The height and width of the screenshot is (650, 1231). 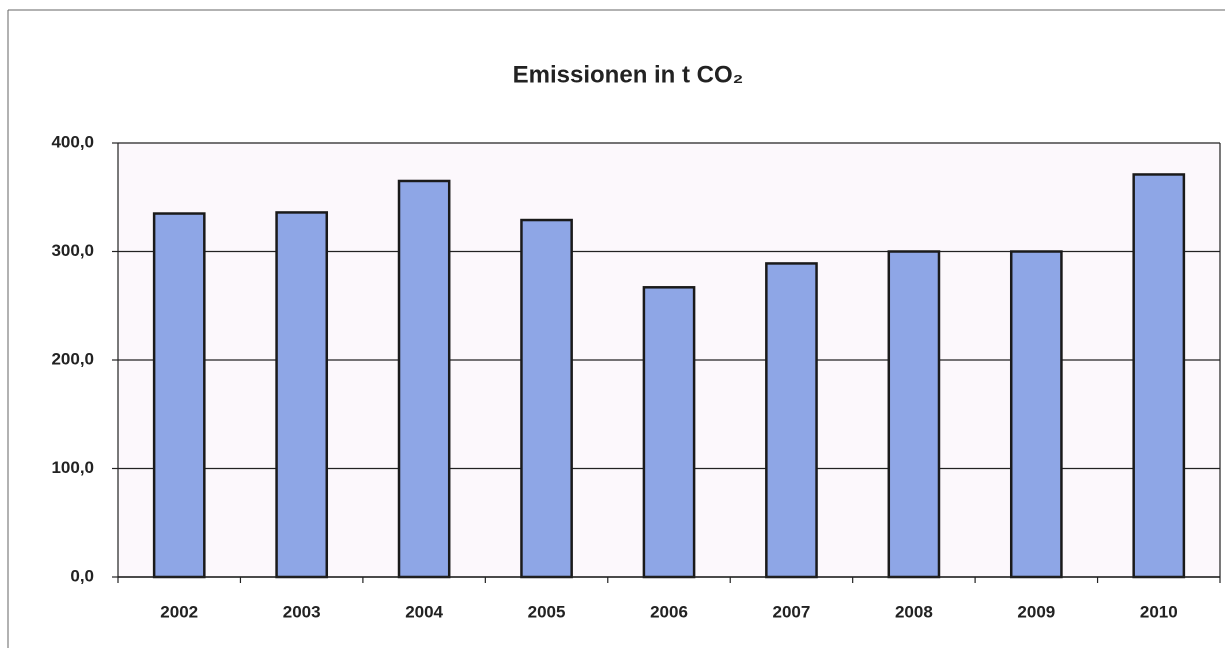 I want to click on y-tick-label: 200,0, so click(x=72, y=358).